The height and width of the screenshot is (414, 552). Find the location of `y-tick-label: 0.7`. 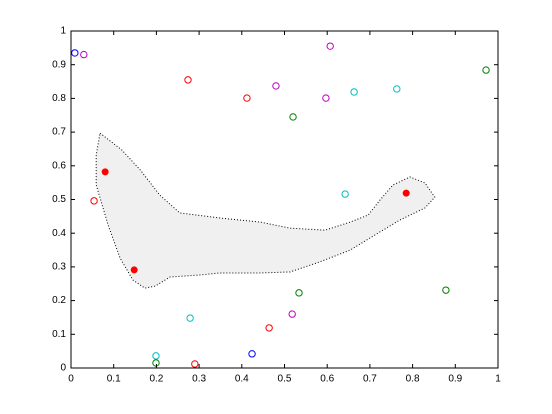

y-tick-label: 0.7 is located at coordinates (59, 132).